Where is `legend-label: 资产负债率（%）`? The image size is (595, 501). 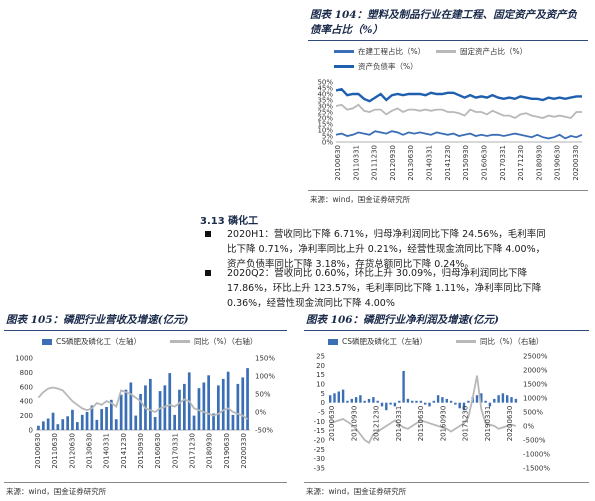
legend-label: 资产负债率（%） is located at coordinates (388, 66).